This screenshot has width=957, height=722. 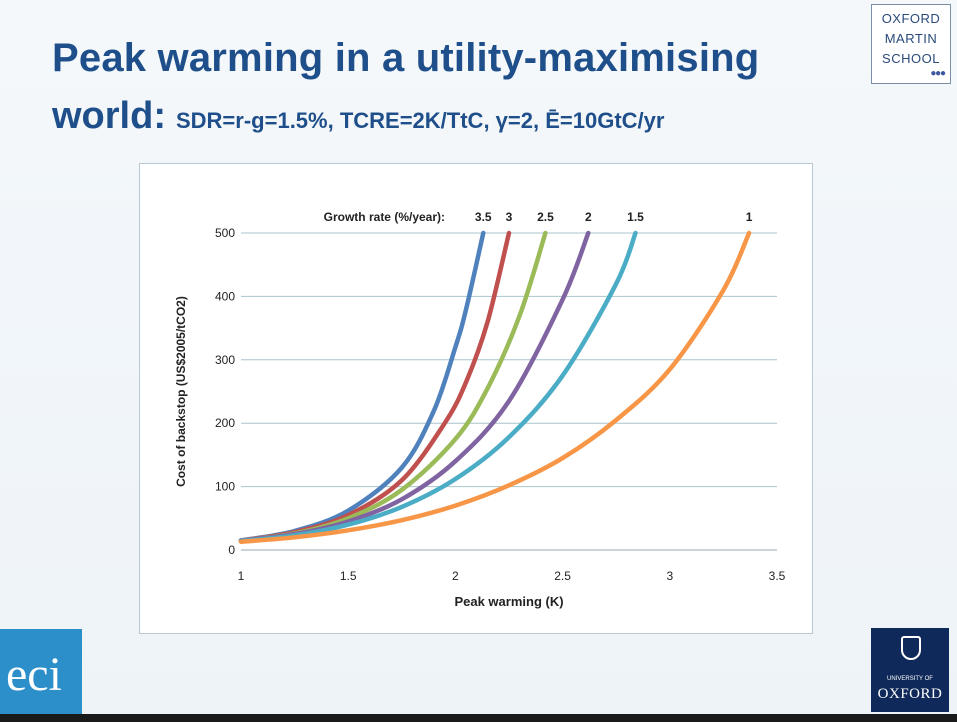 I want to click on x-tick-label: 1.5, so click(x=348, y=576).